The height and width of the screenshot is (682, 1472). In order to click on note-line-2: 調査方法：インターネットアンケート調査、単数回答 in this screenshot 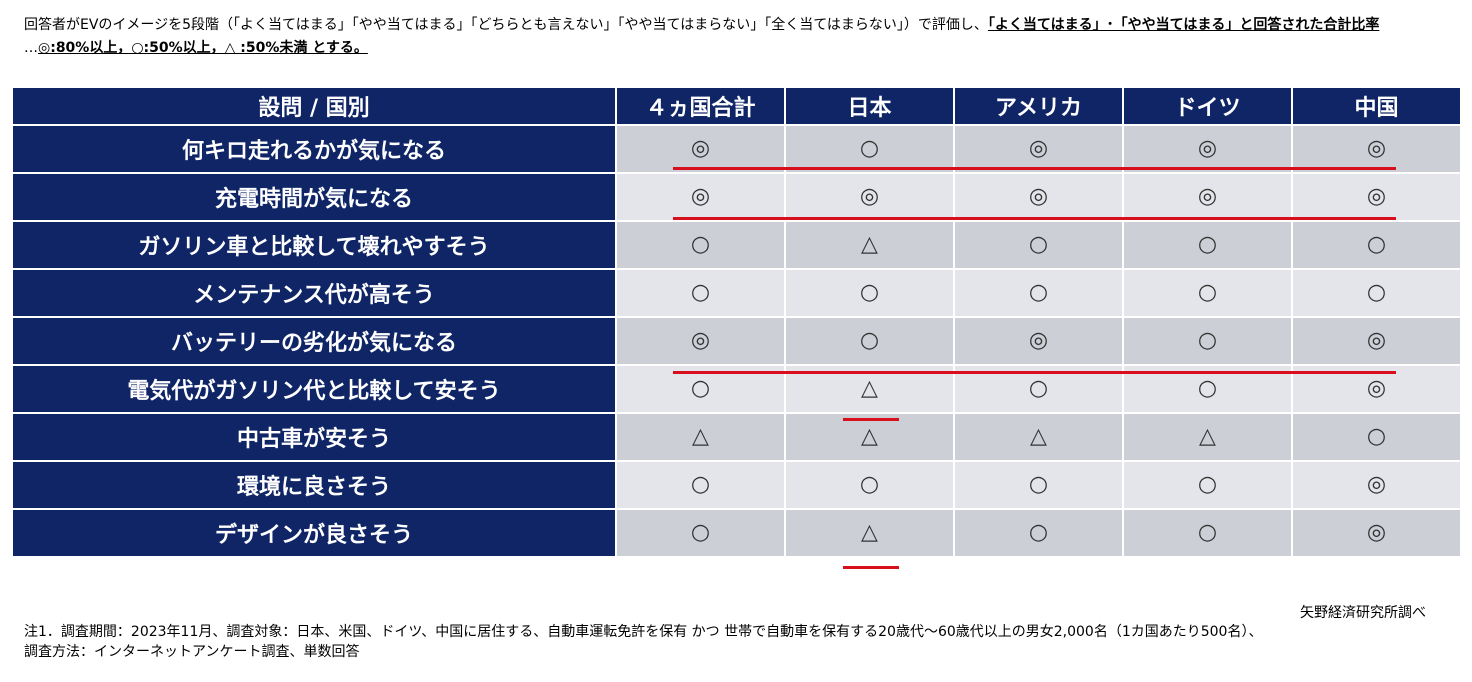, I will do `click(192, 652)`.